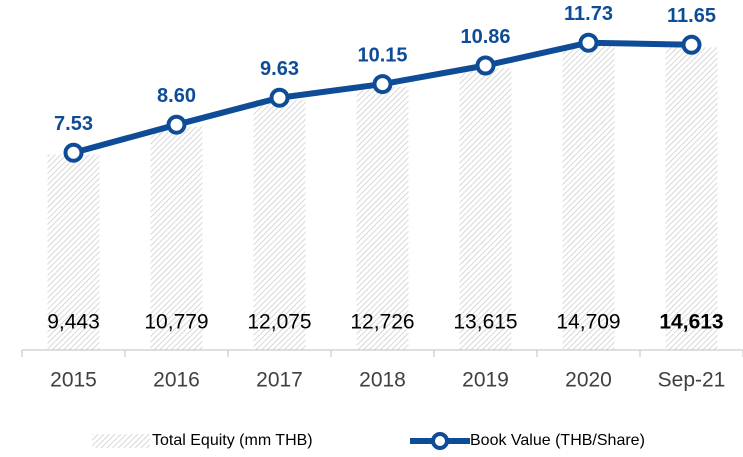  I want to click on x-tick-label: 2017, so click(279, 380).